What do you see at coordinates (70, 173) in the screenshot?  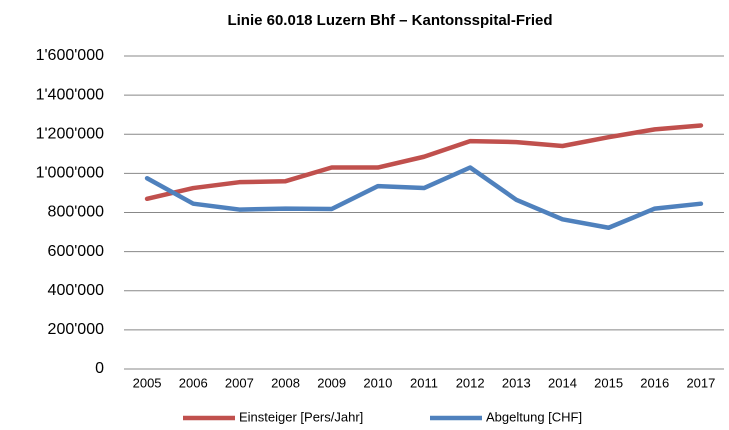 I see `y-tick-label: 1'000'000` at bounding box center [70, 173].